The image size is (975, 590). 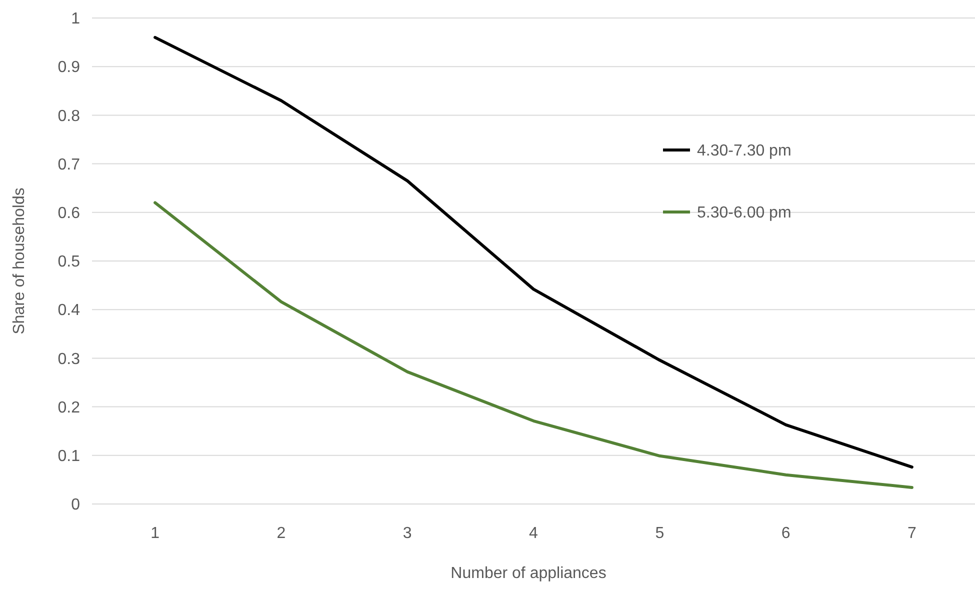 I want to click on x-tick-label: 1, so click(x=155, y=533).